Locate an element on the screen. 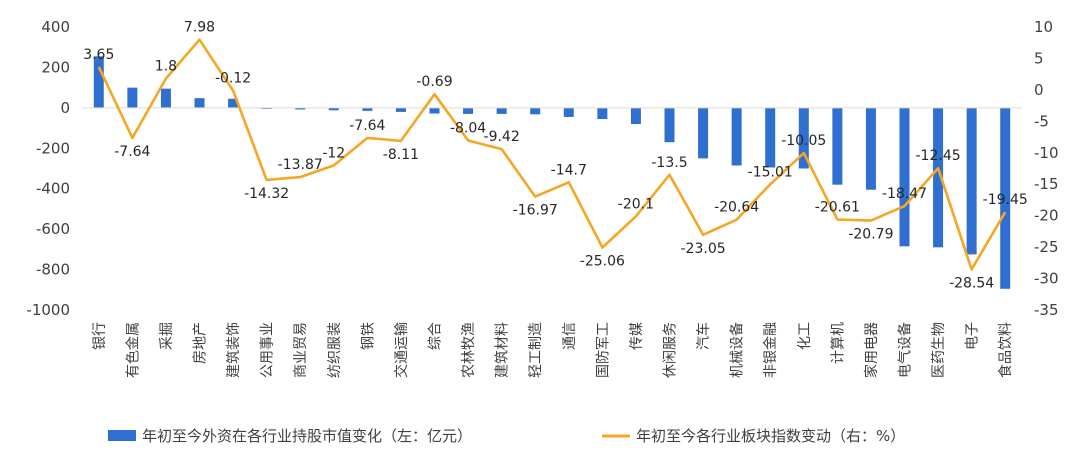 Image resolution: width=1080 pixels, height=466 pixels. line-data-label: -18.47 is located at coordinates (904, 194).